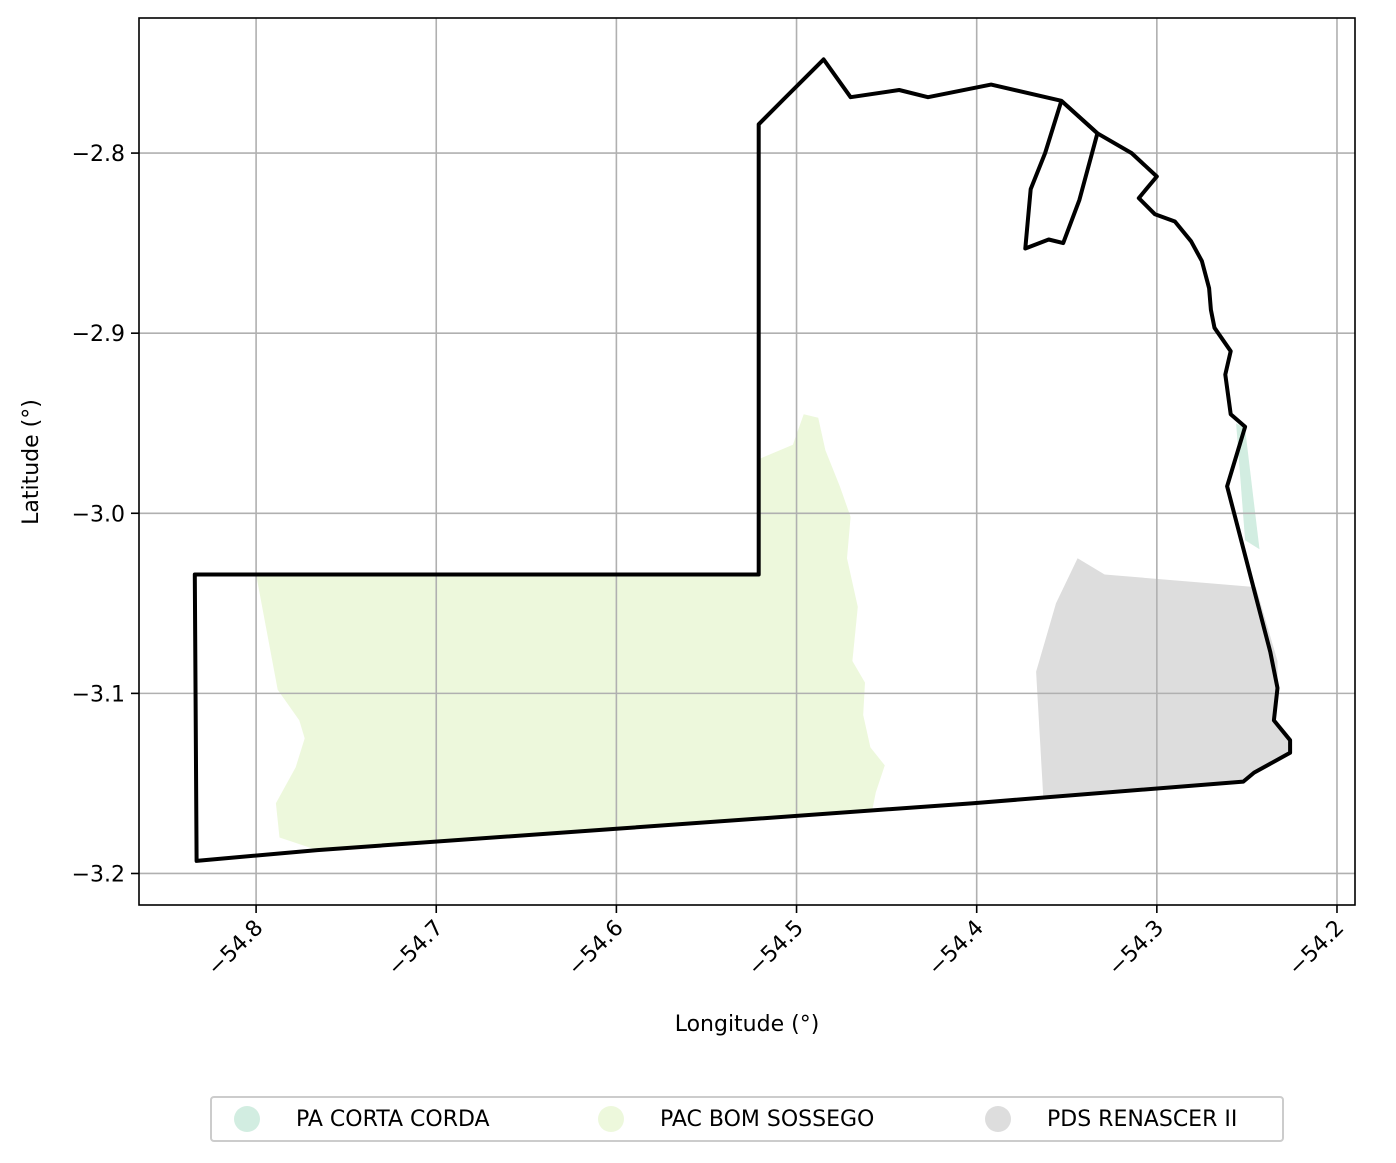  I want to click on x-tick-label: −54.3, so click(1136, 948).